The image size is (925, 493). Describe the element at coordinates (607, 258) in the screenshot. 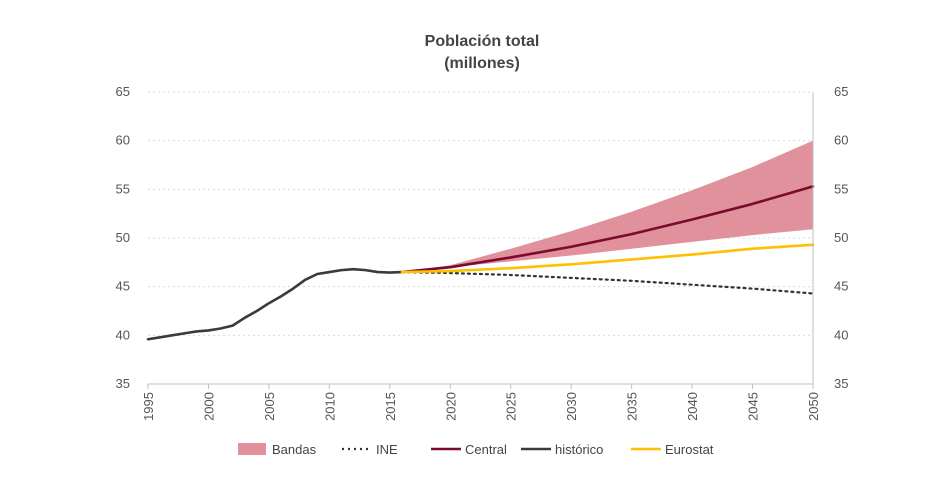

I see `series-line-eurostat` at that location.